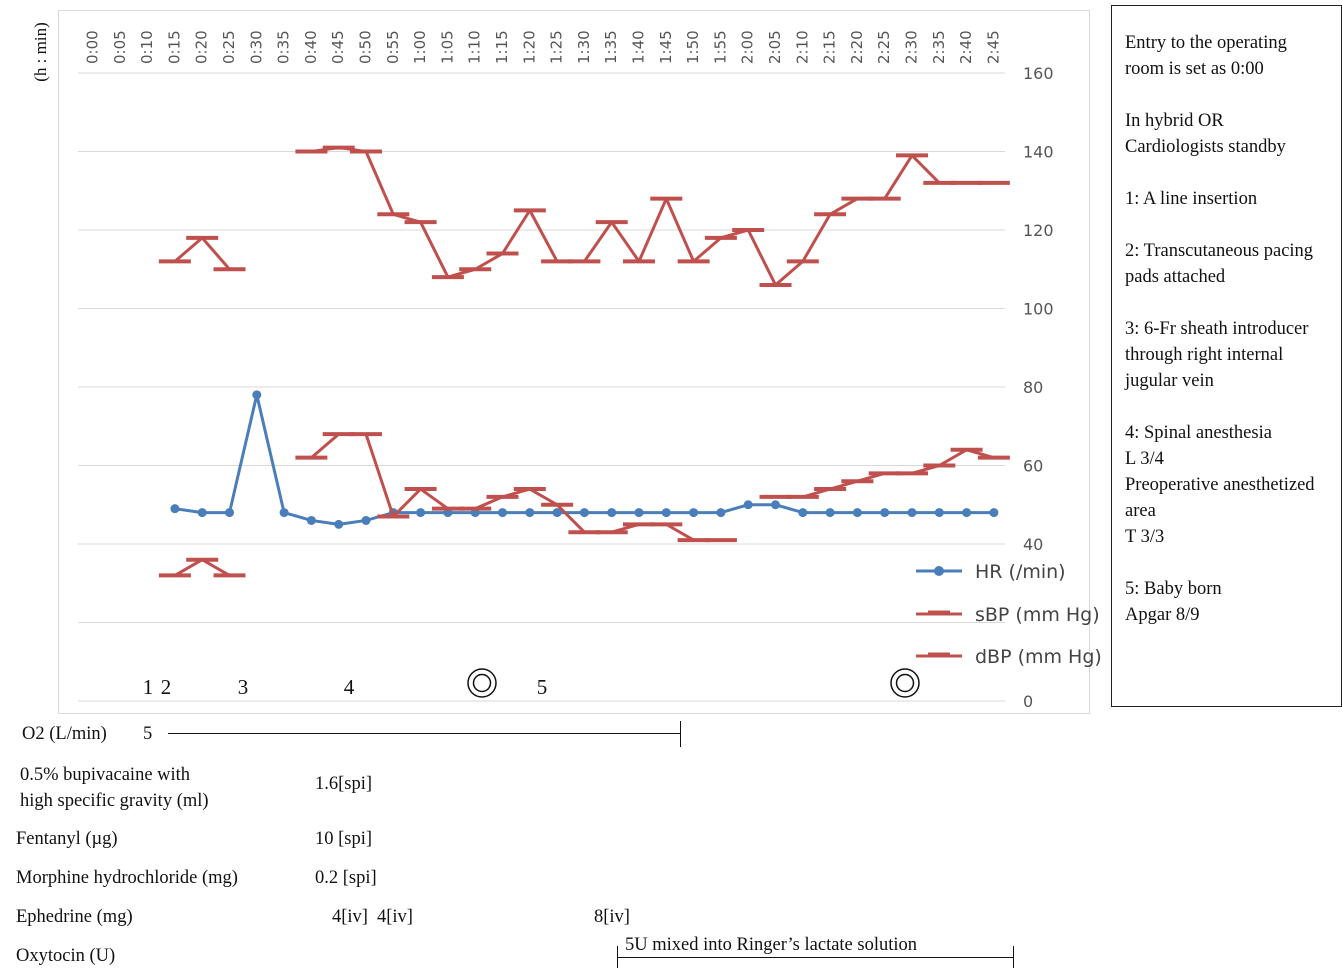  What do you see at coordinates (311, 47) in the screenshot?
I see `x-tick-label: 0:40` at bounding box center [311, 47].